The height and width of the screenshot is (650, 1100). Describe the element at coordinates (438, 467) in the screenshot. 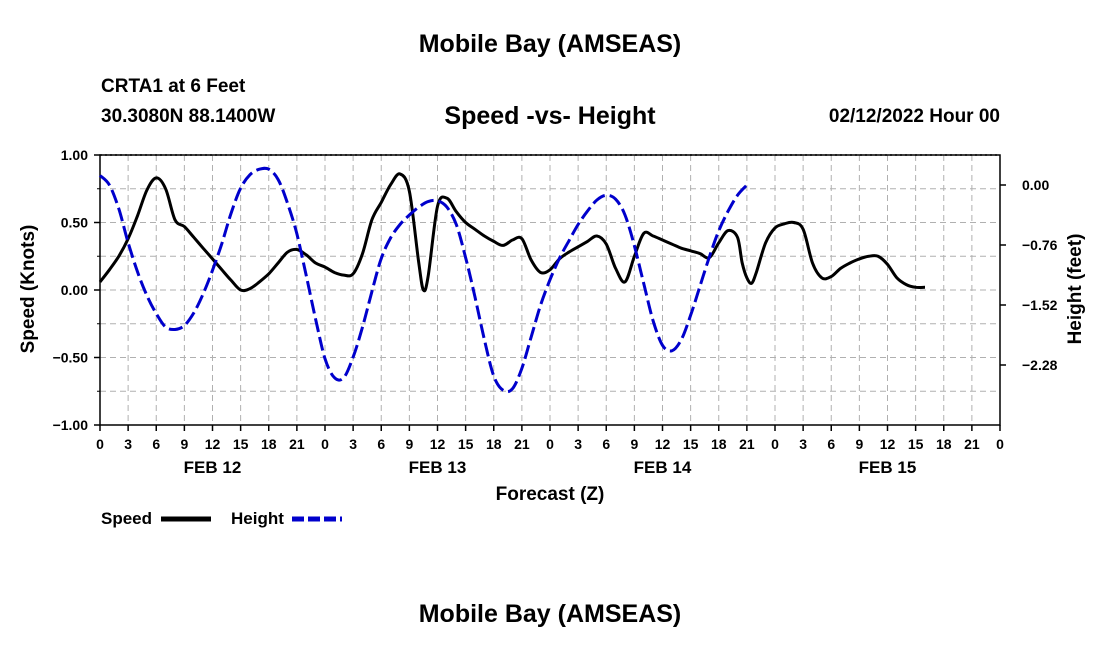

I see `day-label: FEB 13` at that location.